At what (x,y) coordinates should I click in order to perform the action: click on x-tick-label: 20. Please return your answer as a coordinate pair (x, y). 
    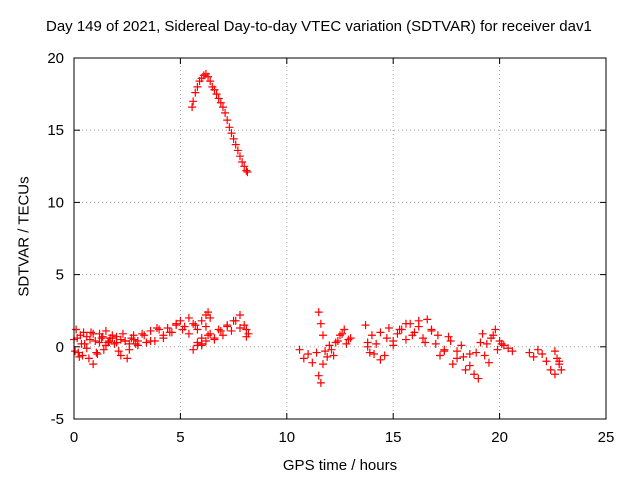
    Looking at the image, I should click on (499, 437).